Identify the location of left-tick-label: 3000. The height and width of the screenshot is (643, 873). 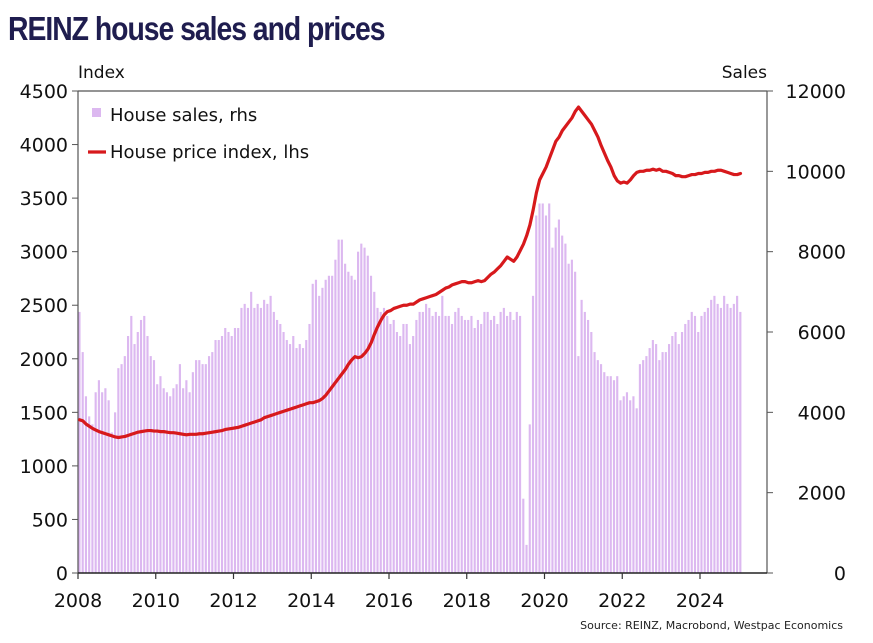
(44, 253).